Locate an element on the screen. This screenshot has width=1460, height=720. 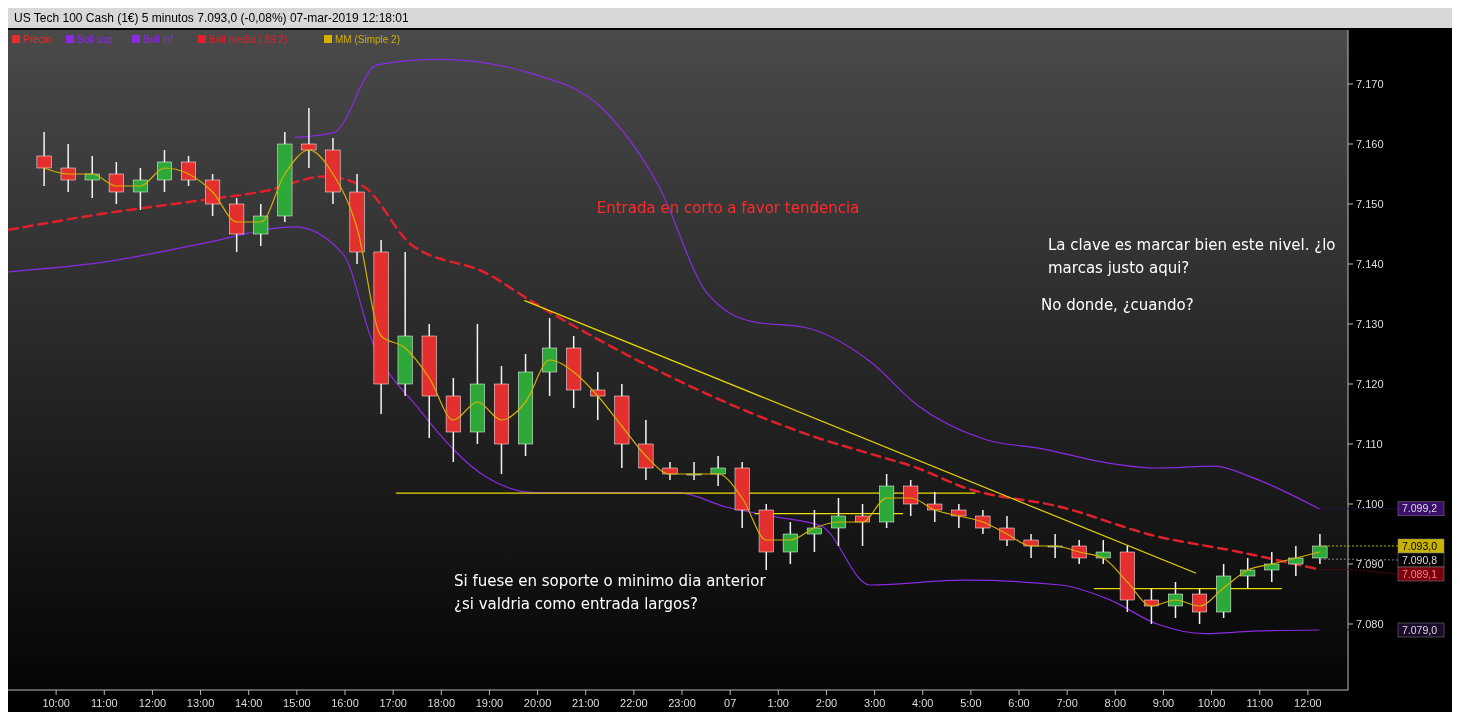
legend-label: Precio is located at coordinates (37, 39).